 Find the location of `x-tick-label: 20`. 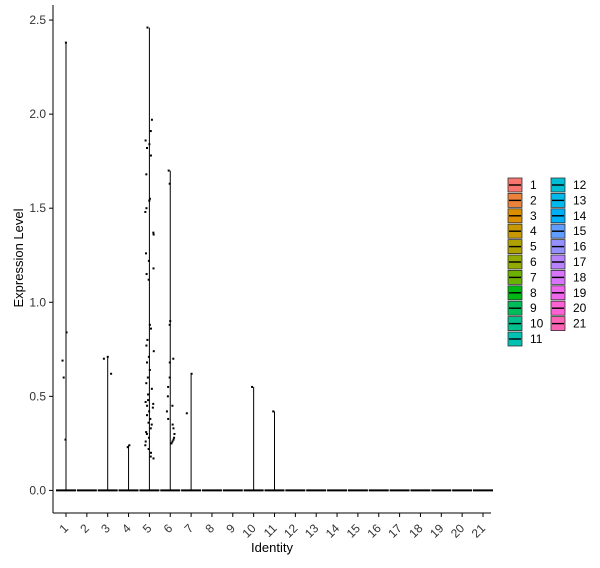

x-tick-label: 20 is located at coordinates (458, 531).